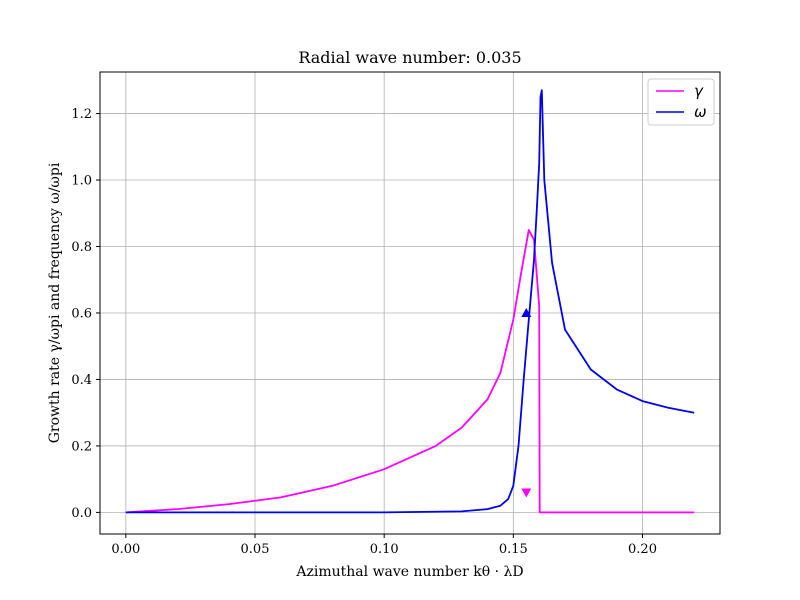 The image size is (800, 600). I want to click on x-axis-label-text: Azimuthal wave number kθ · λD, so click(409, 572).